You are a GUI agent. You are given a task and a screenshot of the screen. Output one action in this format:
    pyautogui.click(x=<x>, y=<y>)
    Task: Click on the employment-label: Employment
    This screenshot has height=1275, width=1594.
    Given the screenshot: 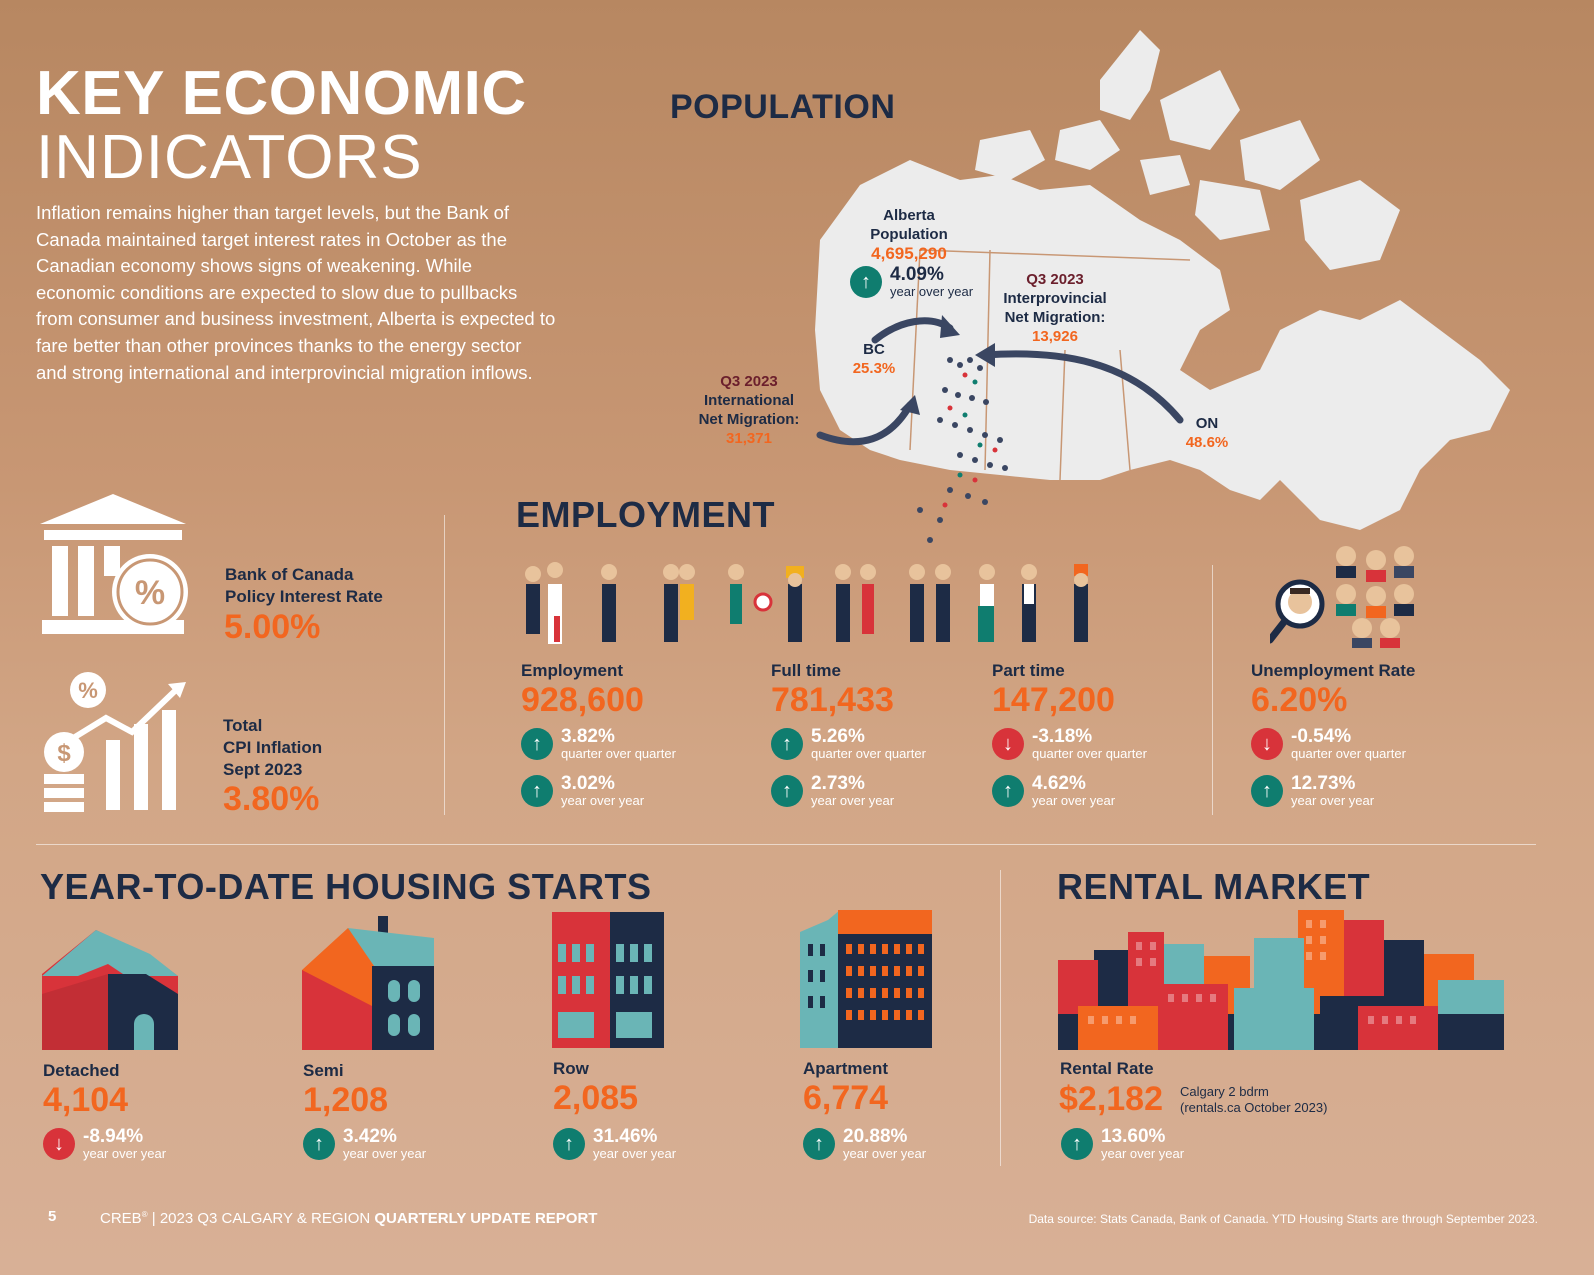 What is the action you would take?
    pyautogui.click(x=572, y=670)
    